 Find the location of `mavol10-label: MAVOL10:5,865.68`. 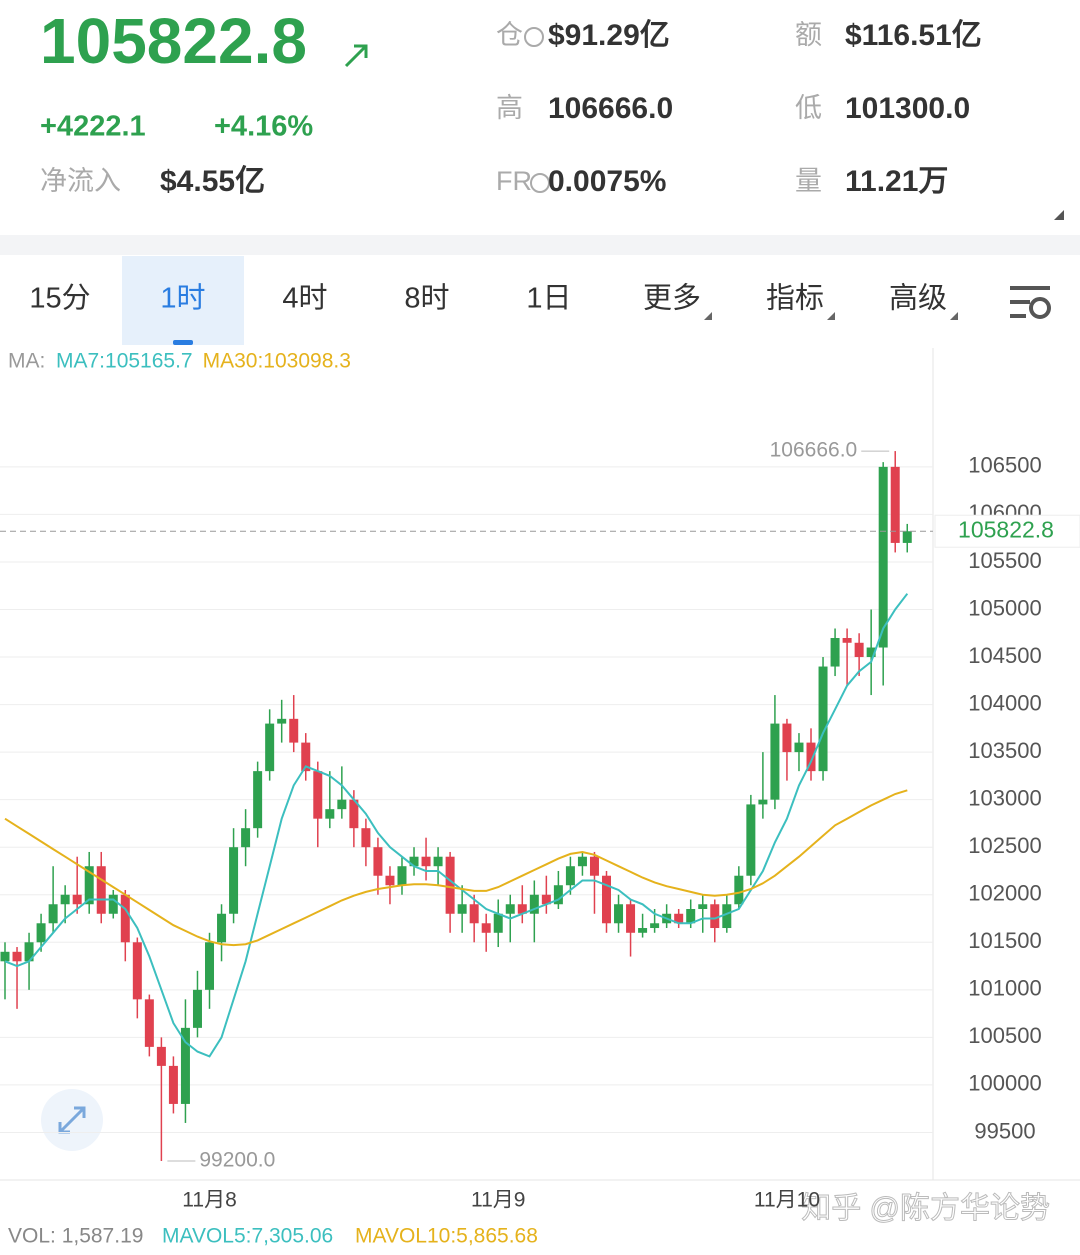

mavol10-label: MAVOL10:5,865.68 is located at coordinates (446, 1236).